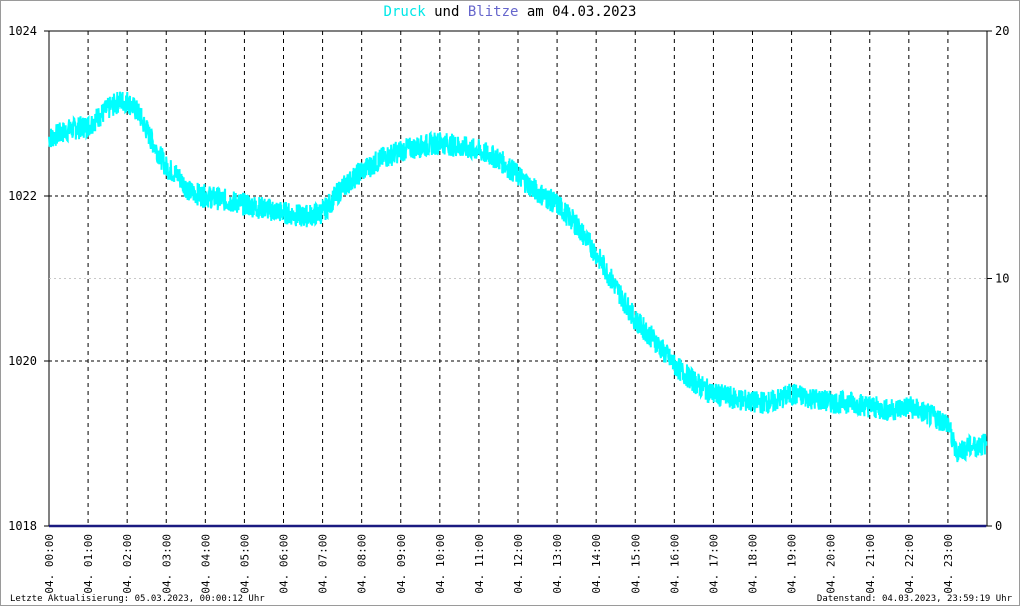 This screenshot has width=1020, height=606. I want to click on x-tick-label: 04. 20:00, so click(831, 564).